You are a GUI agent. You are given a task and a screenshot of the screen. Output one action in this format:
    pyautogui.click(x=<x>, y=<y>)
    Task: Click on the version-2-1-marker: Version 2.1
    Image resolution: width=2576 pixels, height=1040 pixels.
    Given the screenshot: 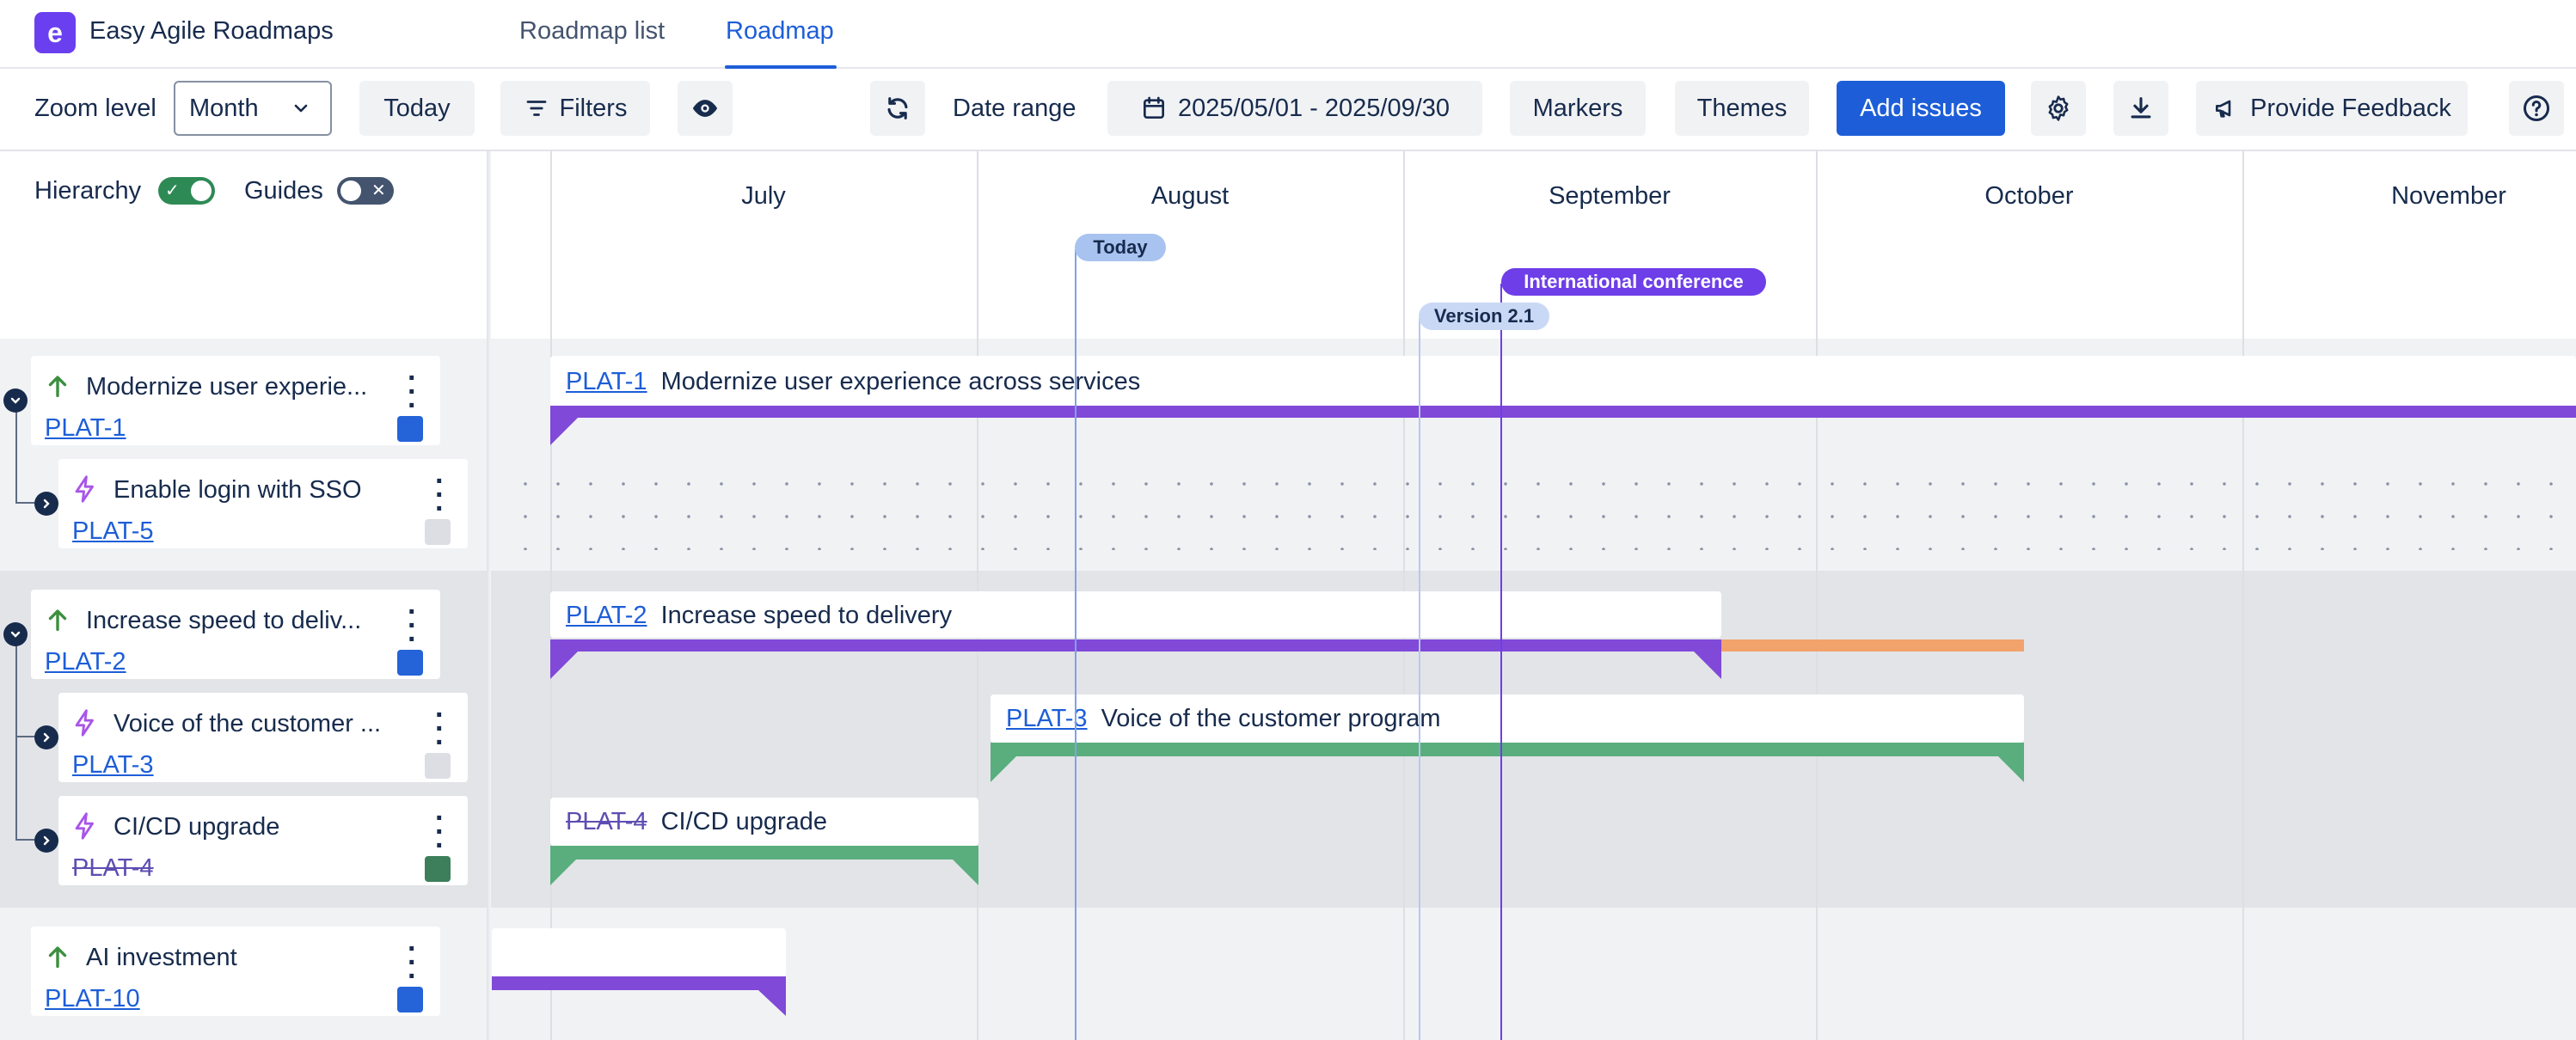 What is the action you would take?
    pyautogui.click(x=1484, y=317)
    